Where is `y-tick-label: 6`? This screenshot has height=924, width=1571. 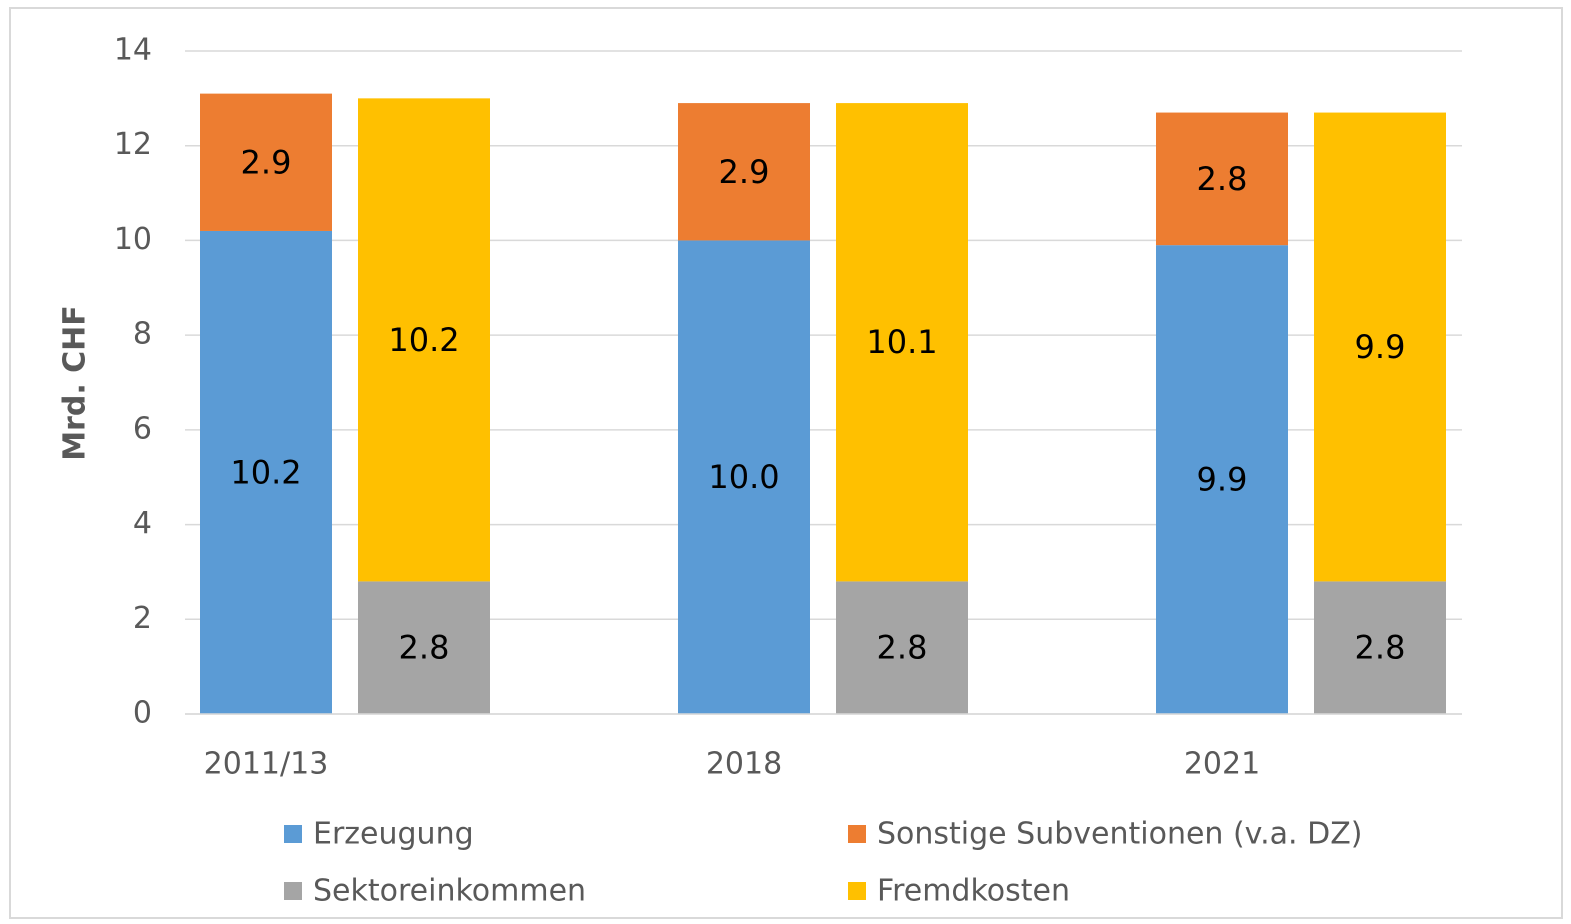 y-tick-label: 6 is located at coordinates (142, 428).